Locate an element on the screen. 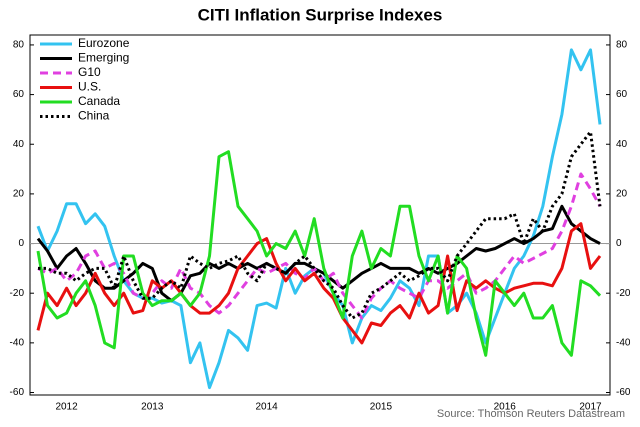  y2-tick-label: 80 is located at coordinates (622, 45).